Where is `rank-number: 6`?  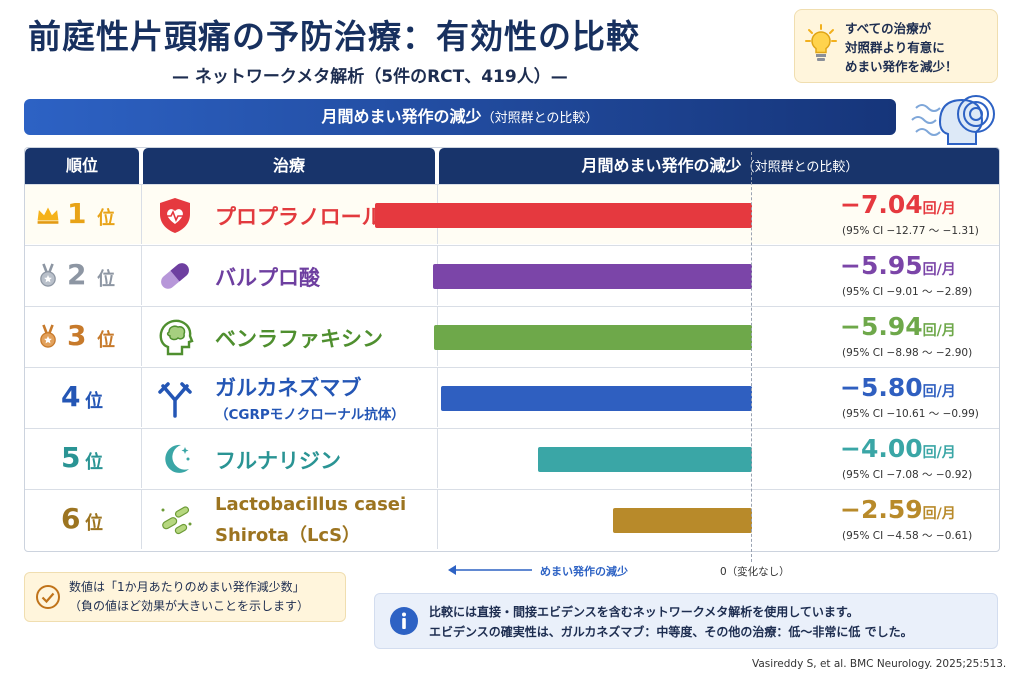 rank-number: 6 is located at coordinates (71, 518).